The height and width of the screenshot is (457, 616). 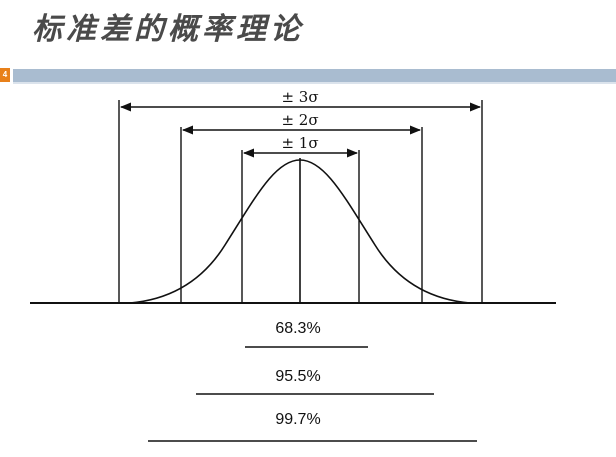 What do you see at coordinates (297, 419) in the screenshot?
I see `percent-99-label: 99.7%` at bounding box center [297, 419].